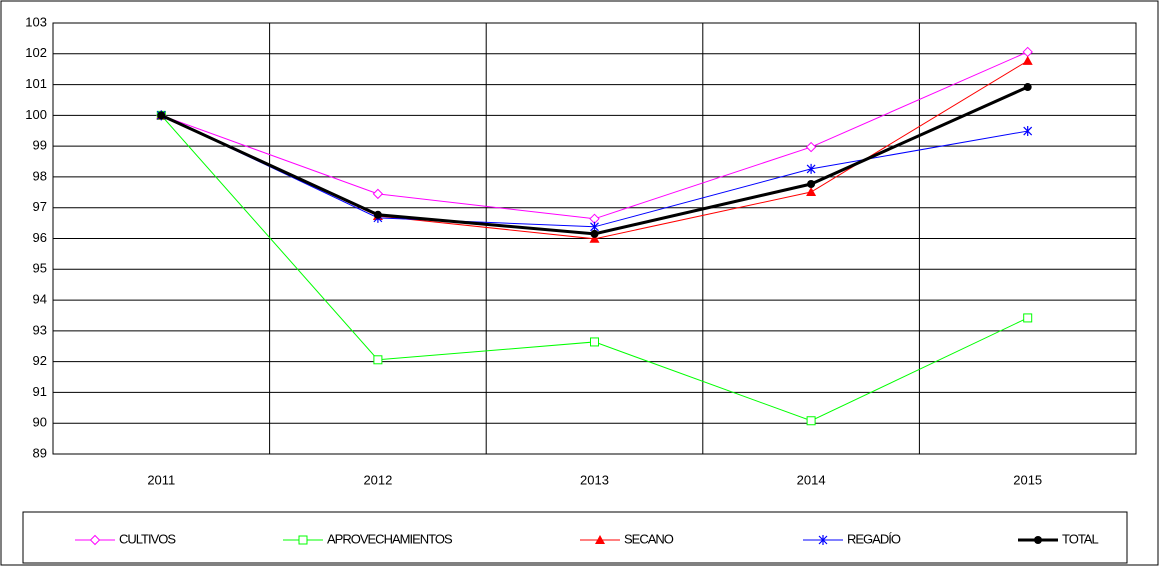  What do you see at coordinates (36, 83) in the screenshot?
I see `y-tick-label: 101` at bounding box center [36, 83].